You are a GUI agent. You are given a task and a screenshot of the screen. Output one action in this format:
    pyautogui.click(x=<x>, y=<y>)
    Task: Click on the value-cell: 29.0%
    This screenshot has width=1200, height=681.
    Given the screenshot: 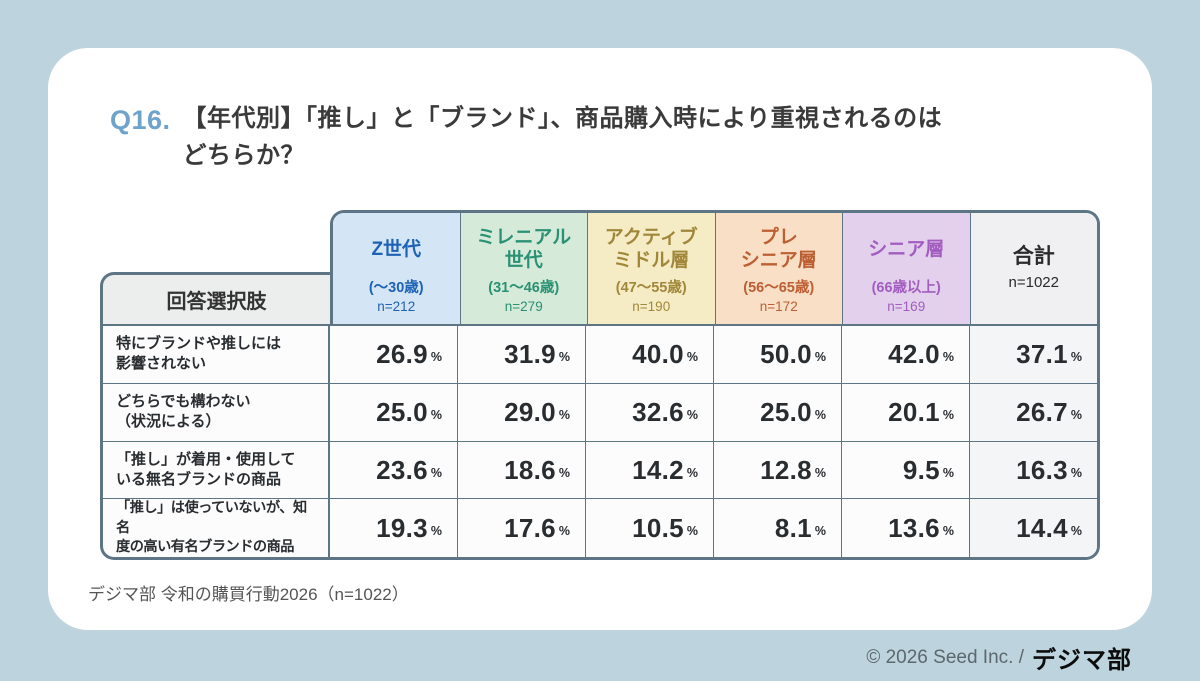 What is the action you would take?
    pyautogui.click(x=521, y=412)
    